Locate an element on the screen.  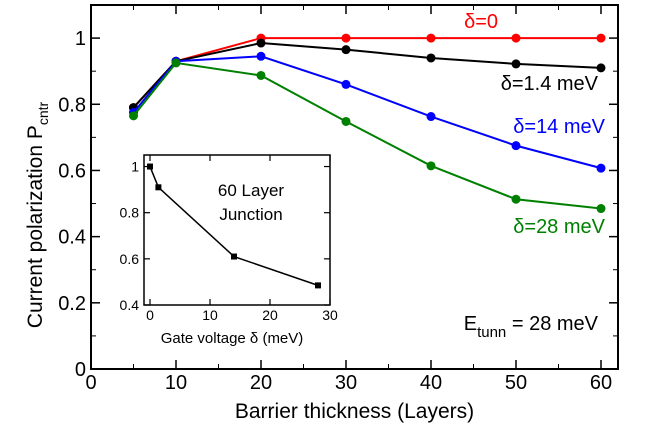
y-axis-title: Current polarization Pcntr is located at coordinates (37, 214).